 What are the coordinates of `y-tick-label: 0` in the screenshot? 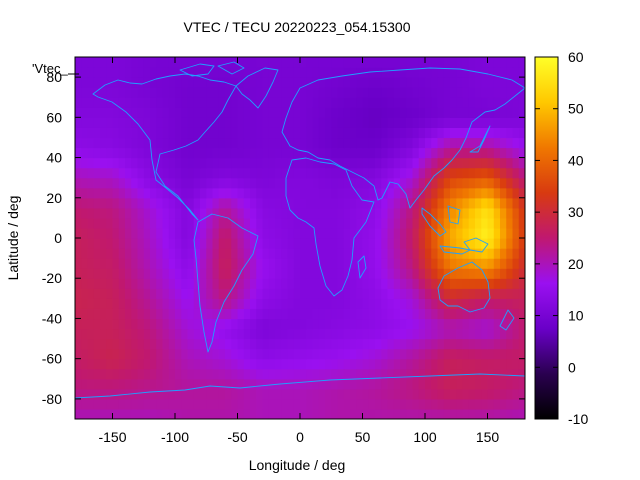 It's located at (58, 238).